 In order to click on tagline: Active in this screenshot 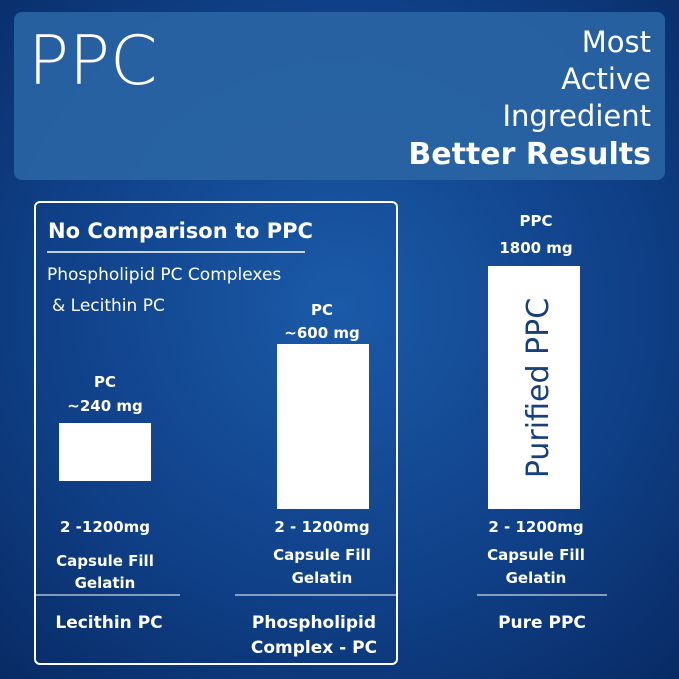, I will do `click(606, 79)`.